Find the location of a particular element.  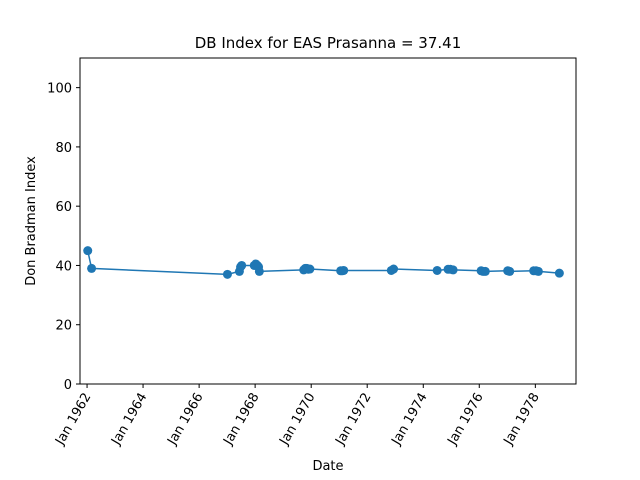

y-tick-label: 40 is located at coordinates (63, 266).